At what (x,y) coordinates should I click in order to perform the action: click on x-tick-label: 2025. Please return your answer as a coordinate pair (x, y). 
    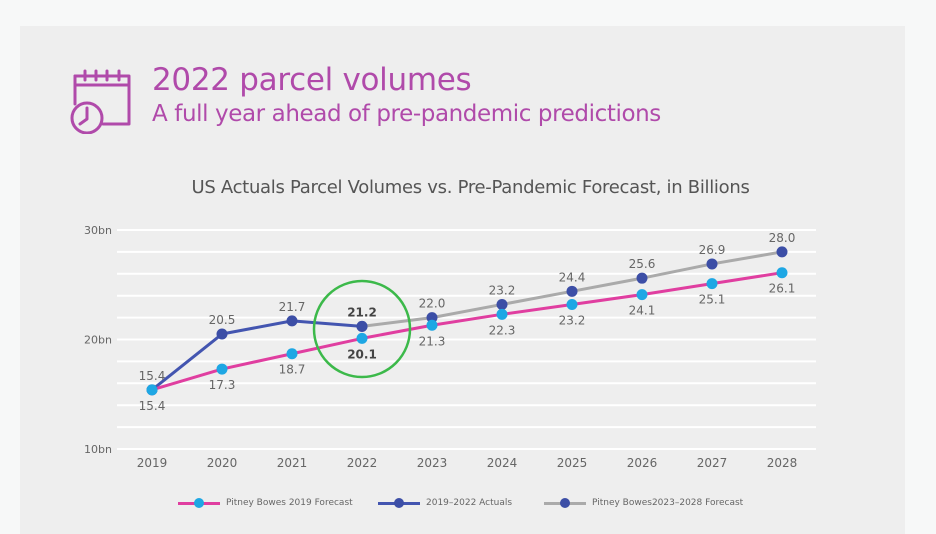
    Looking at the image, I should click on (572, 463).